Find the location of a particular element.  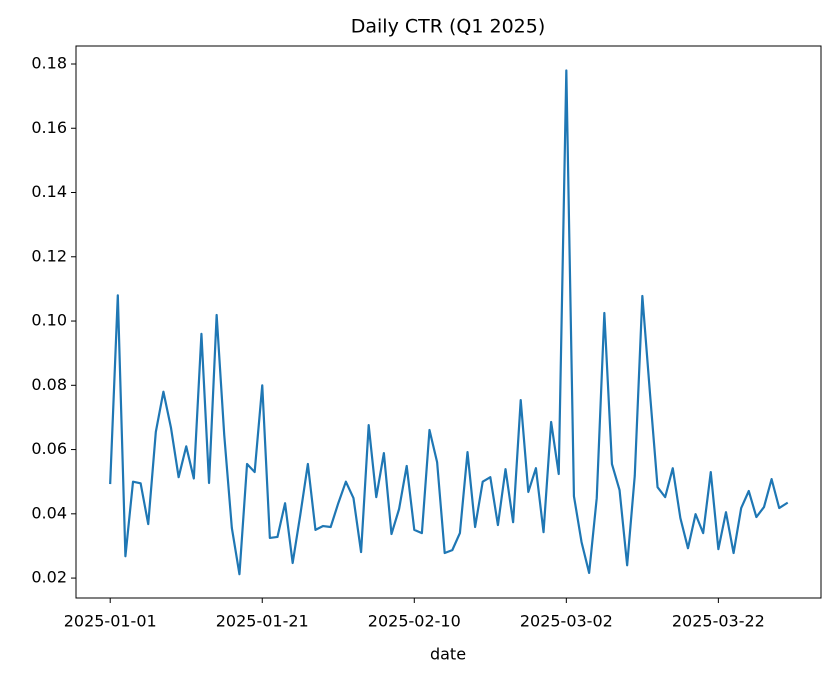

y-tick-label: 0.06 is located at coordinates (49, 448).